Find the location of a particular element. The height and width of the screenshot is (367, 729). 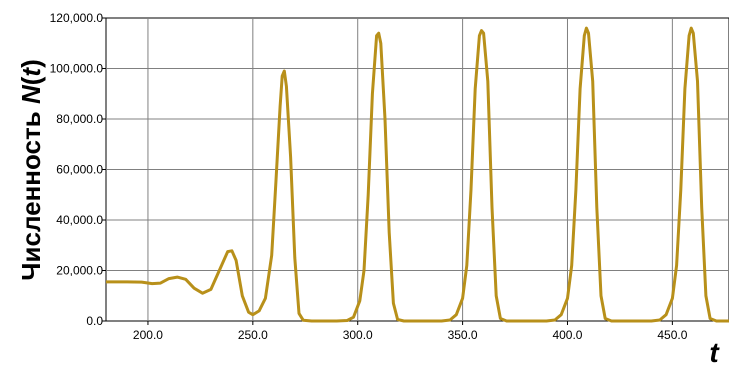

y-tick-label: 0.0 is located at coordinates (94, 321).